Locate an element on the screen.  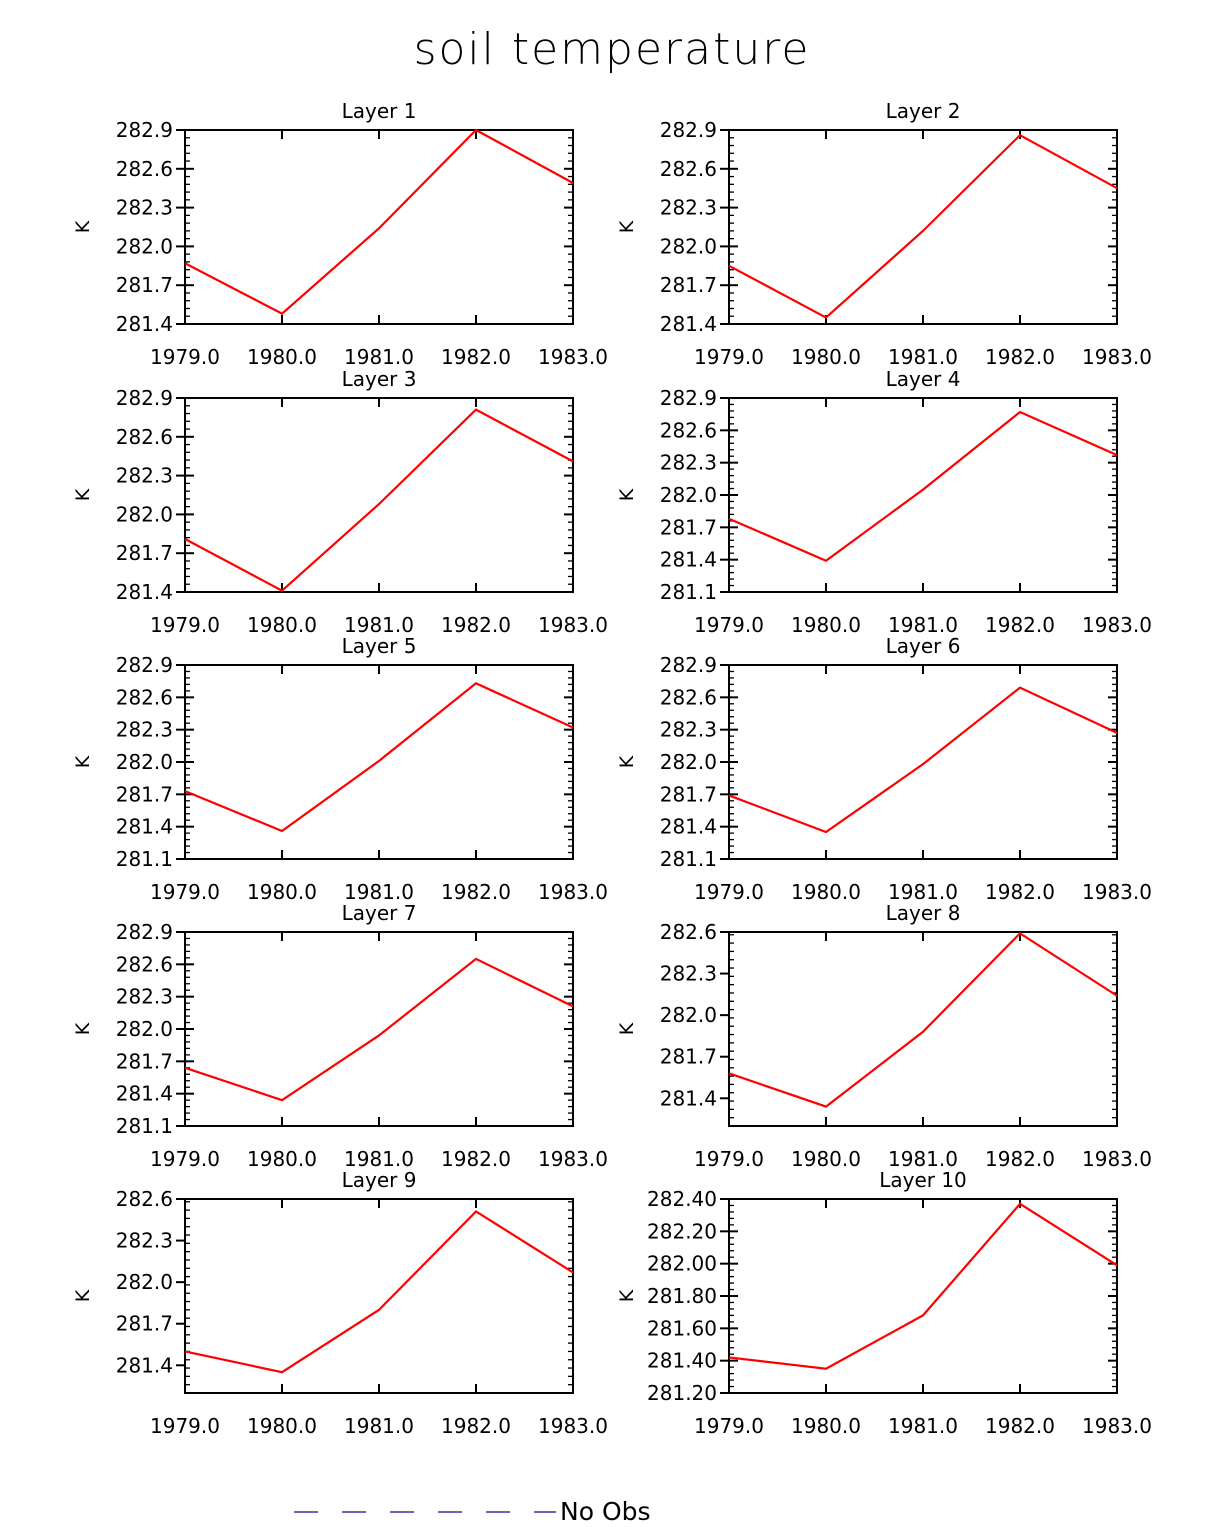
panel-title: Layer 2 is located at coordinates (923, 111).